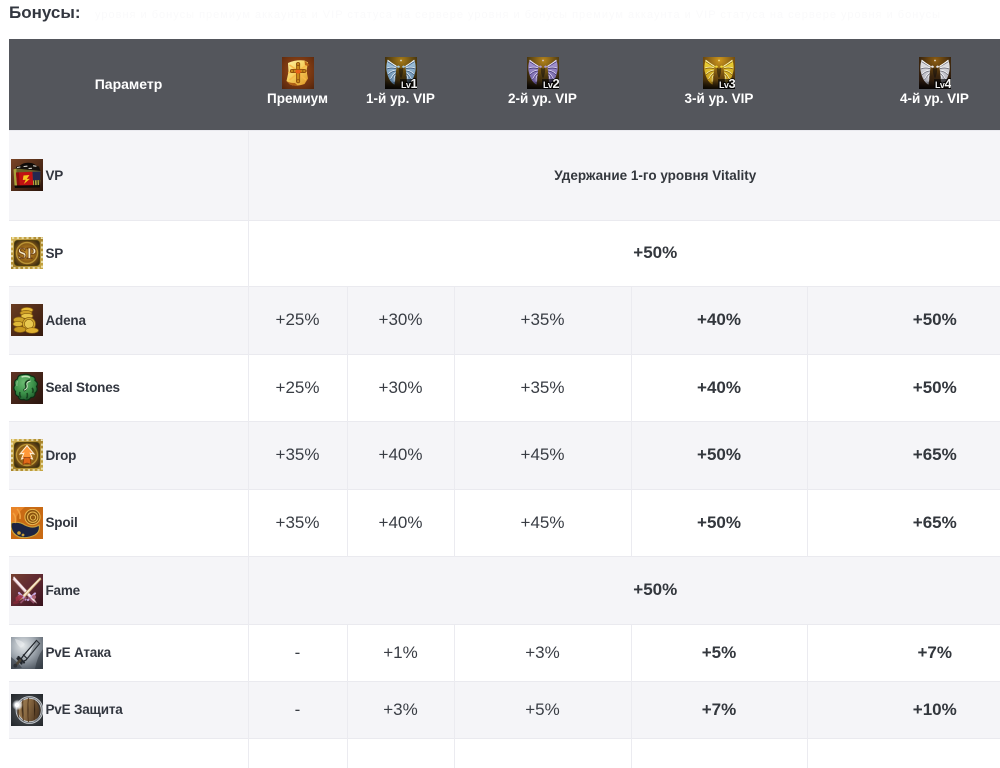  What do you see at coordinates (27, 254) in the screenshot?
I see `svg-text: SP` at bounding box center [27, 254].